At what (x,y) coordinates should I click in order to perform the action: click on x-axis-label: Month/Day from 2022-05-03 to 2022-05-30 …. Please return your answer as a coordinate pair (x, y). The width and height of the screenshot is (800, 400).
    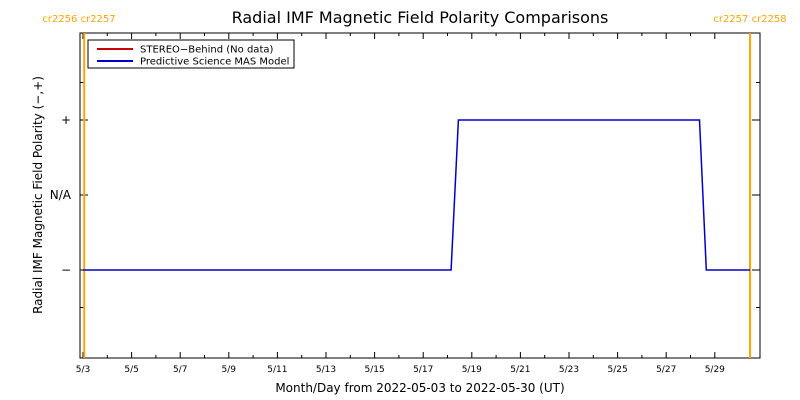
    Looking at the image, I should click on (419, 388).